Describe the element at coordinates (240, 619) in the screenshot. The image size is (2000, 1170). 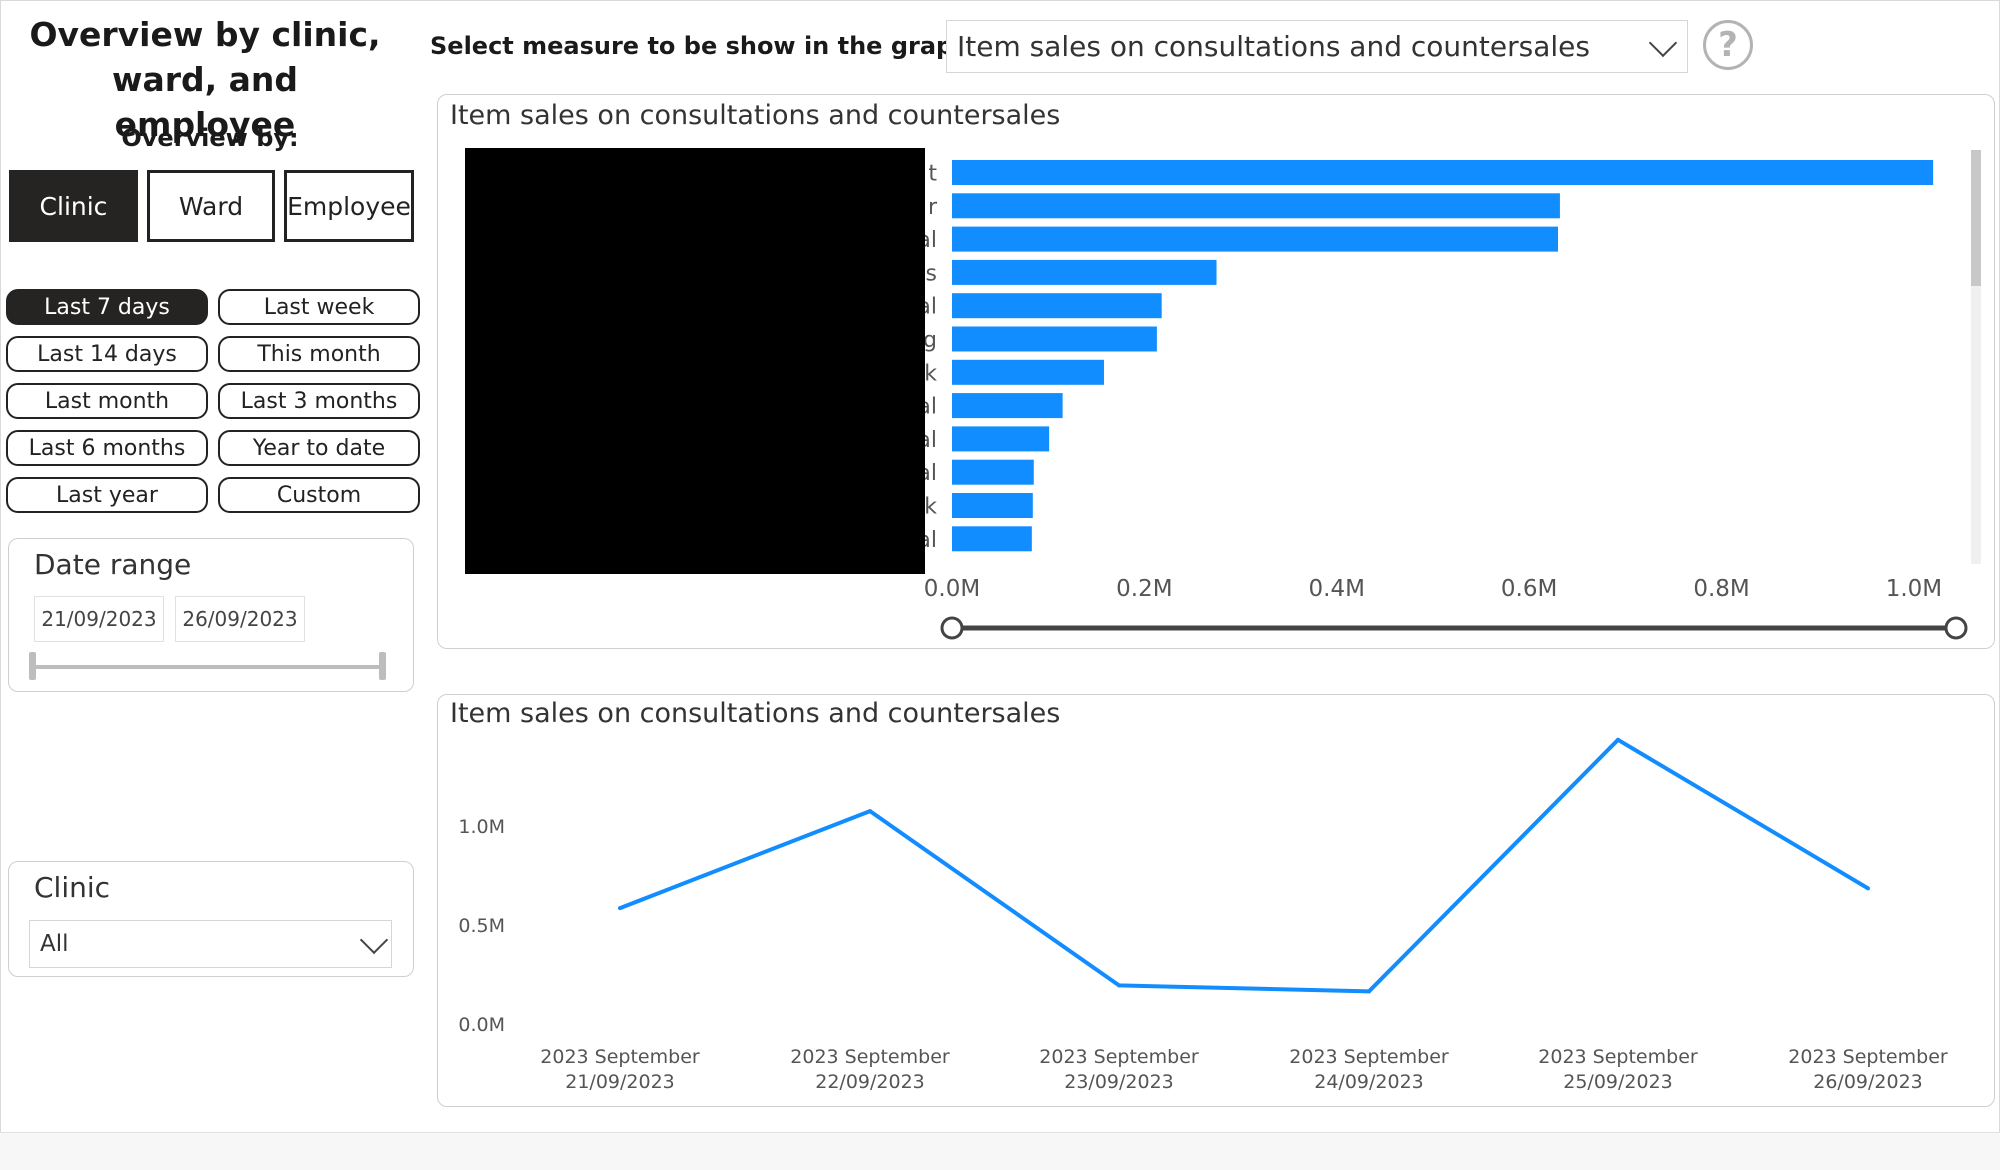
I see `date-end-input: 26/09/2023` at that location.